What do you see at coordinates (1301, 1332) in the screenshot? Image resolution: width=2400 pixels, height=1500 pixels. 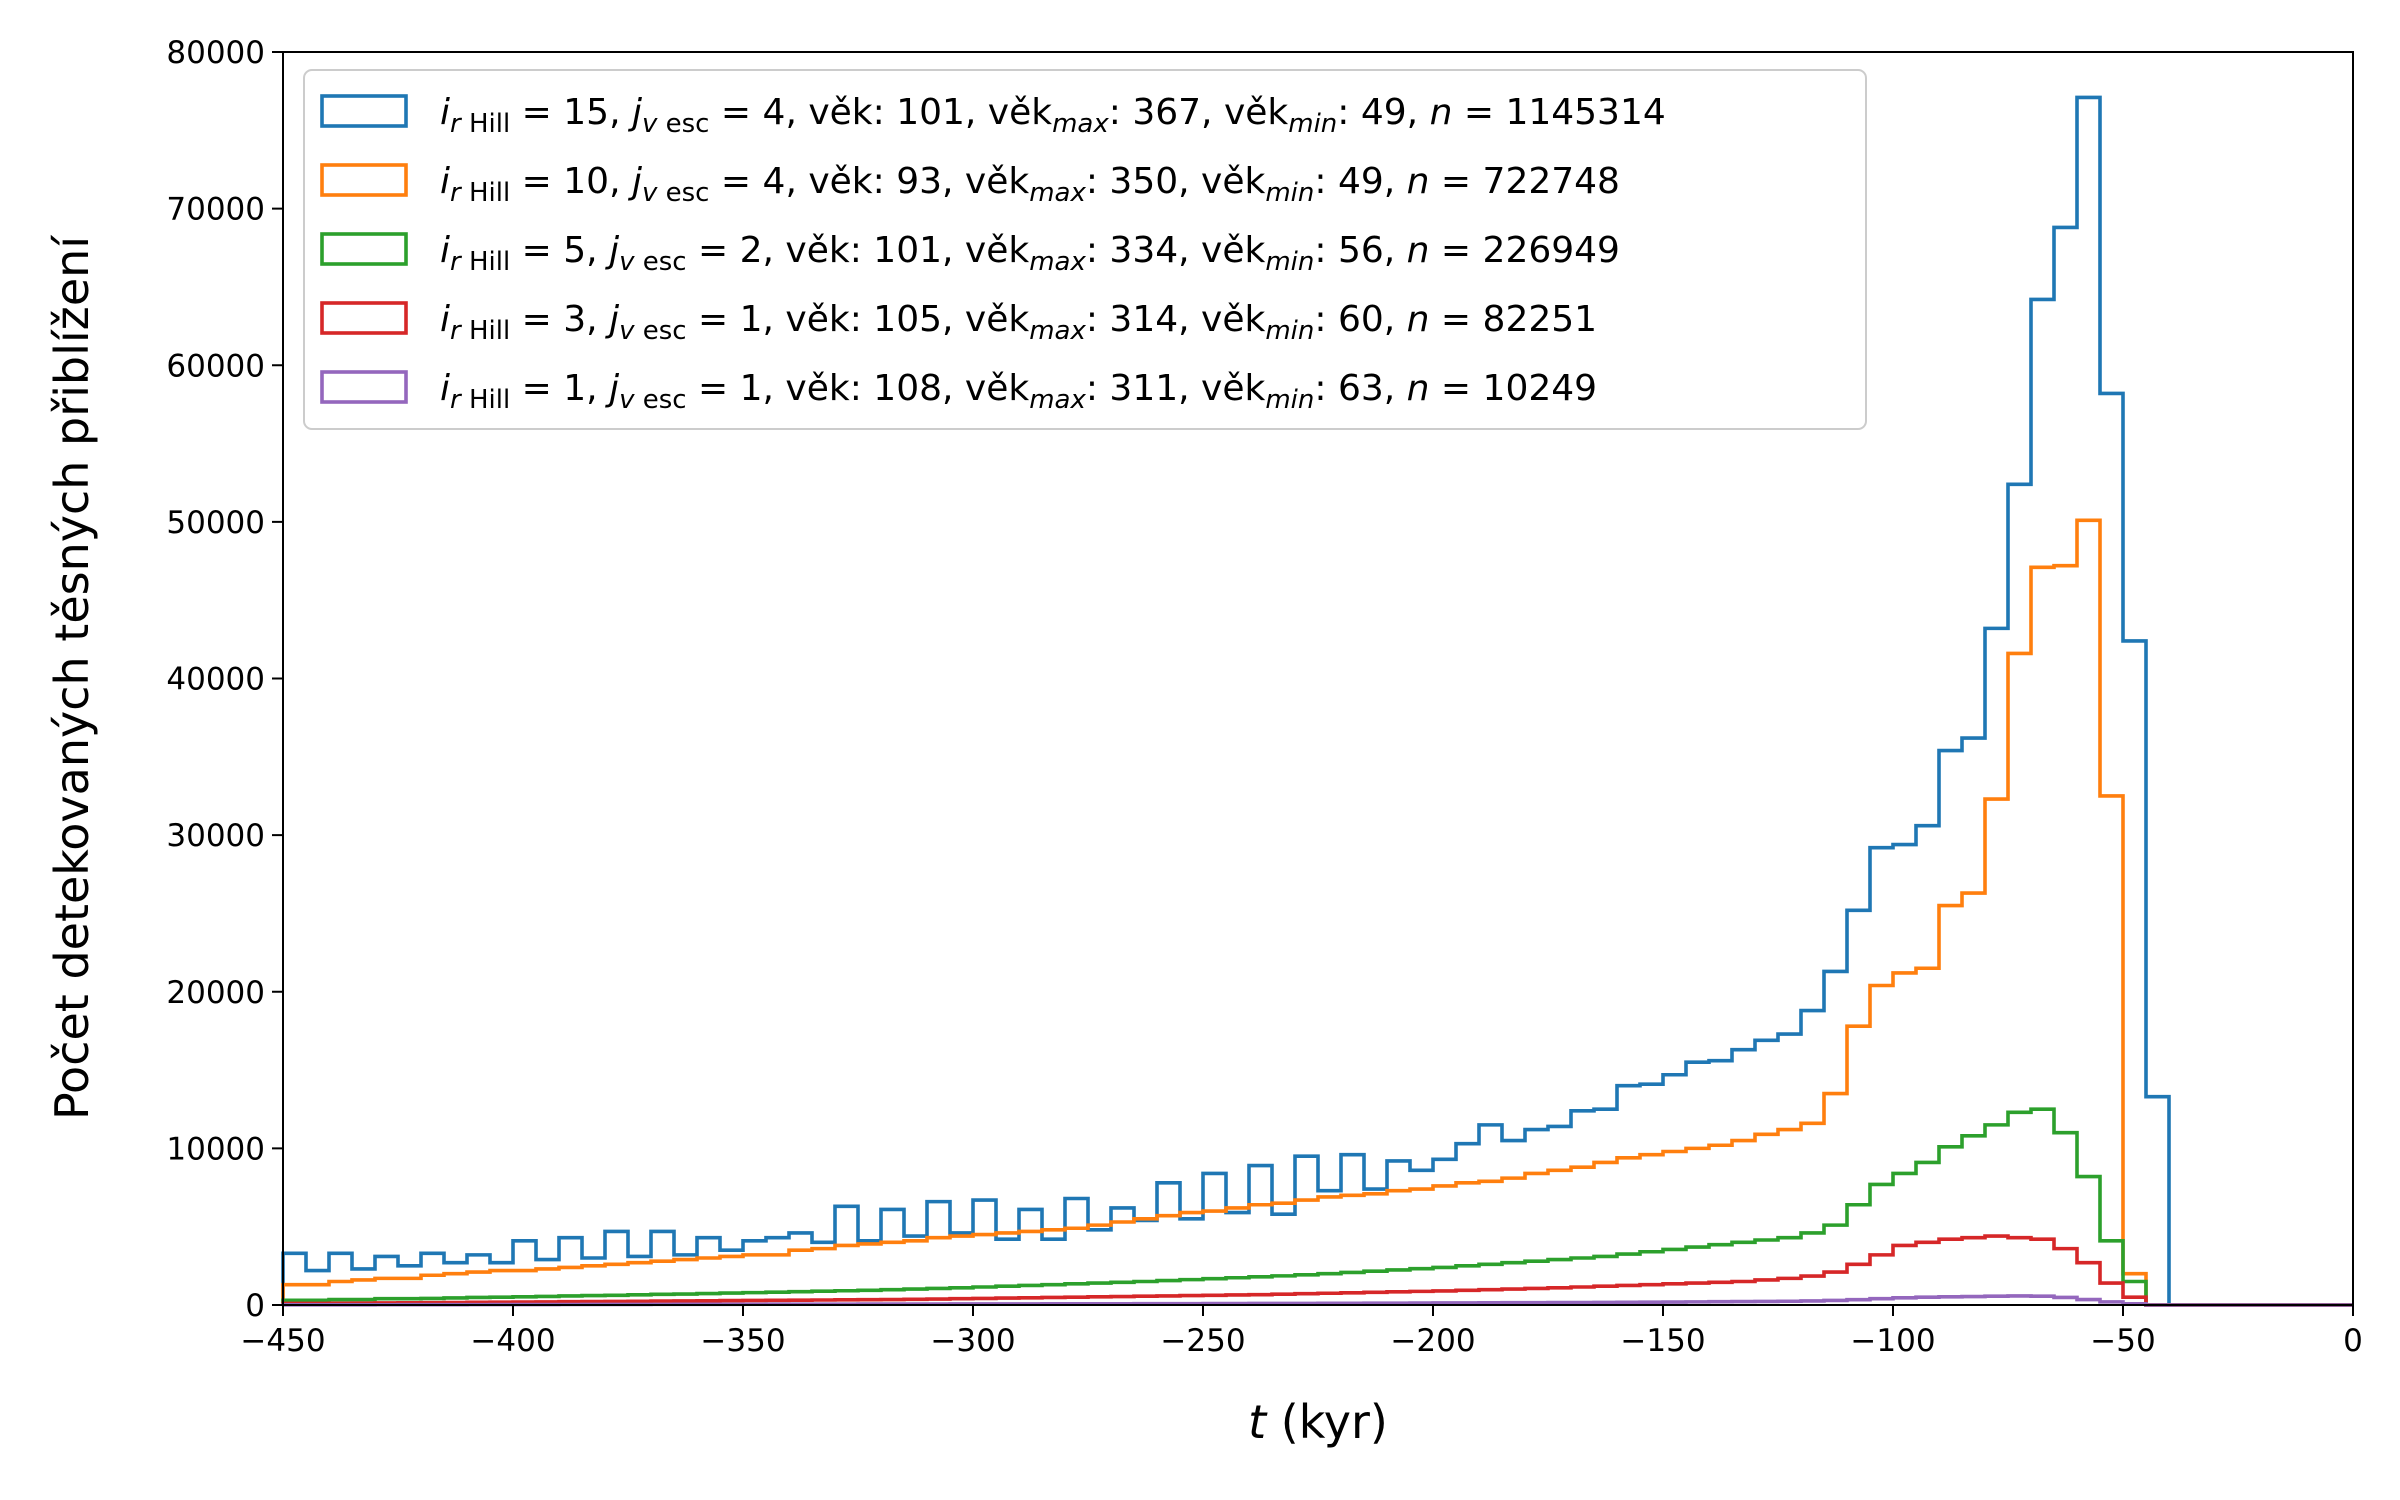 I see `x-axis: −450 −400 −350 −300 −250 −200 −150 −100 −50 0` at bounding box center [1301, 1332].